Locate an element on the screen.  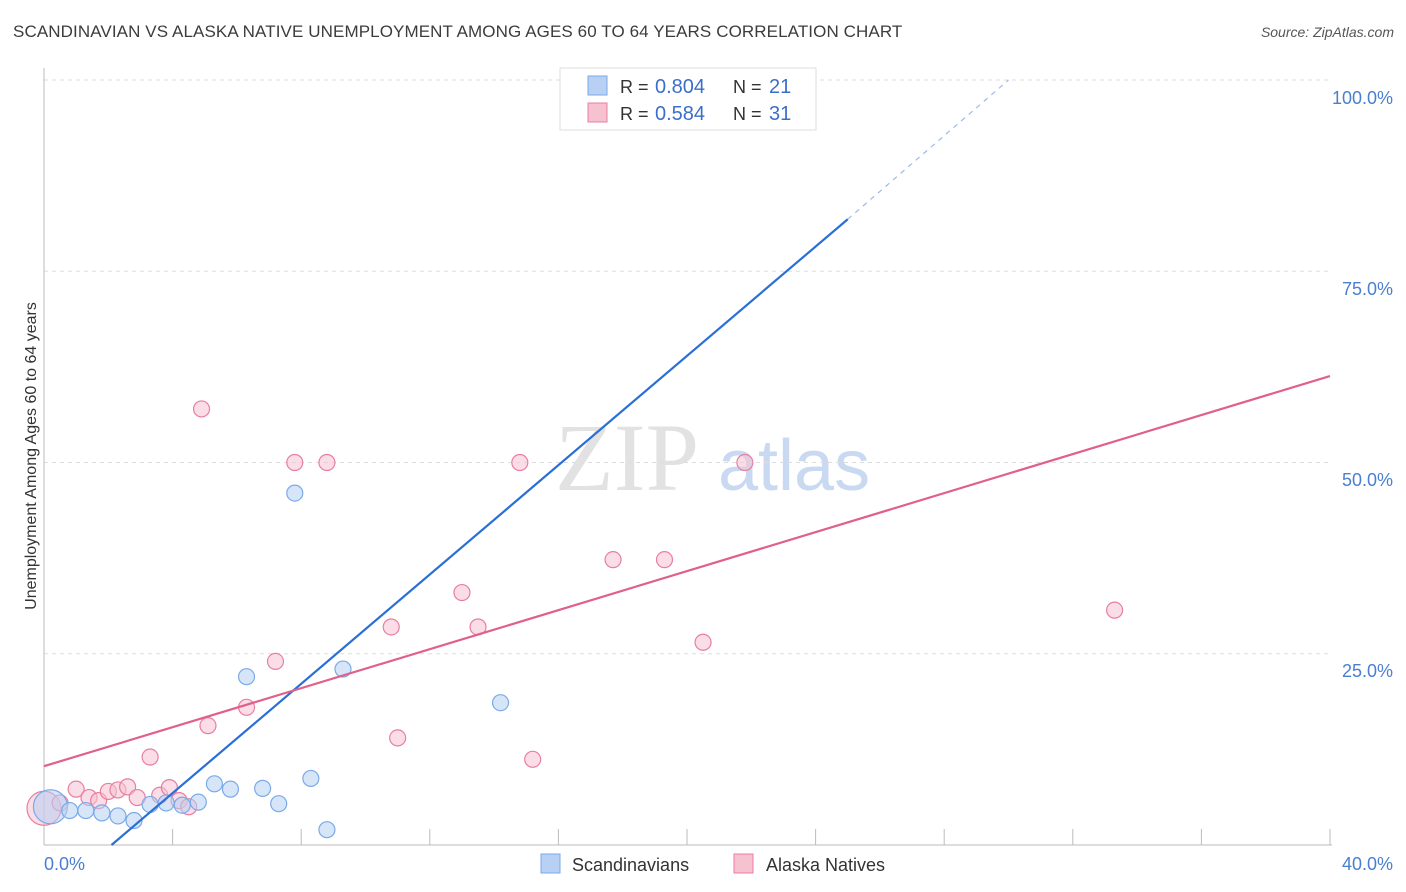
legend-swatch-alaska-natives is located at coordinates (597, 112).